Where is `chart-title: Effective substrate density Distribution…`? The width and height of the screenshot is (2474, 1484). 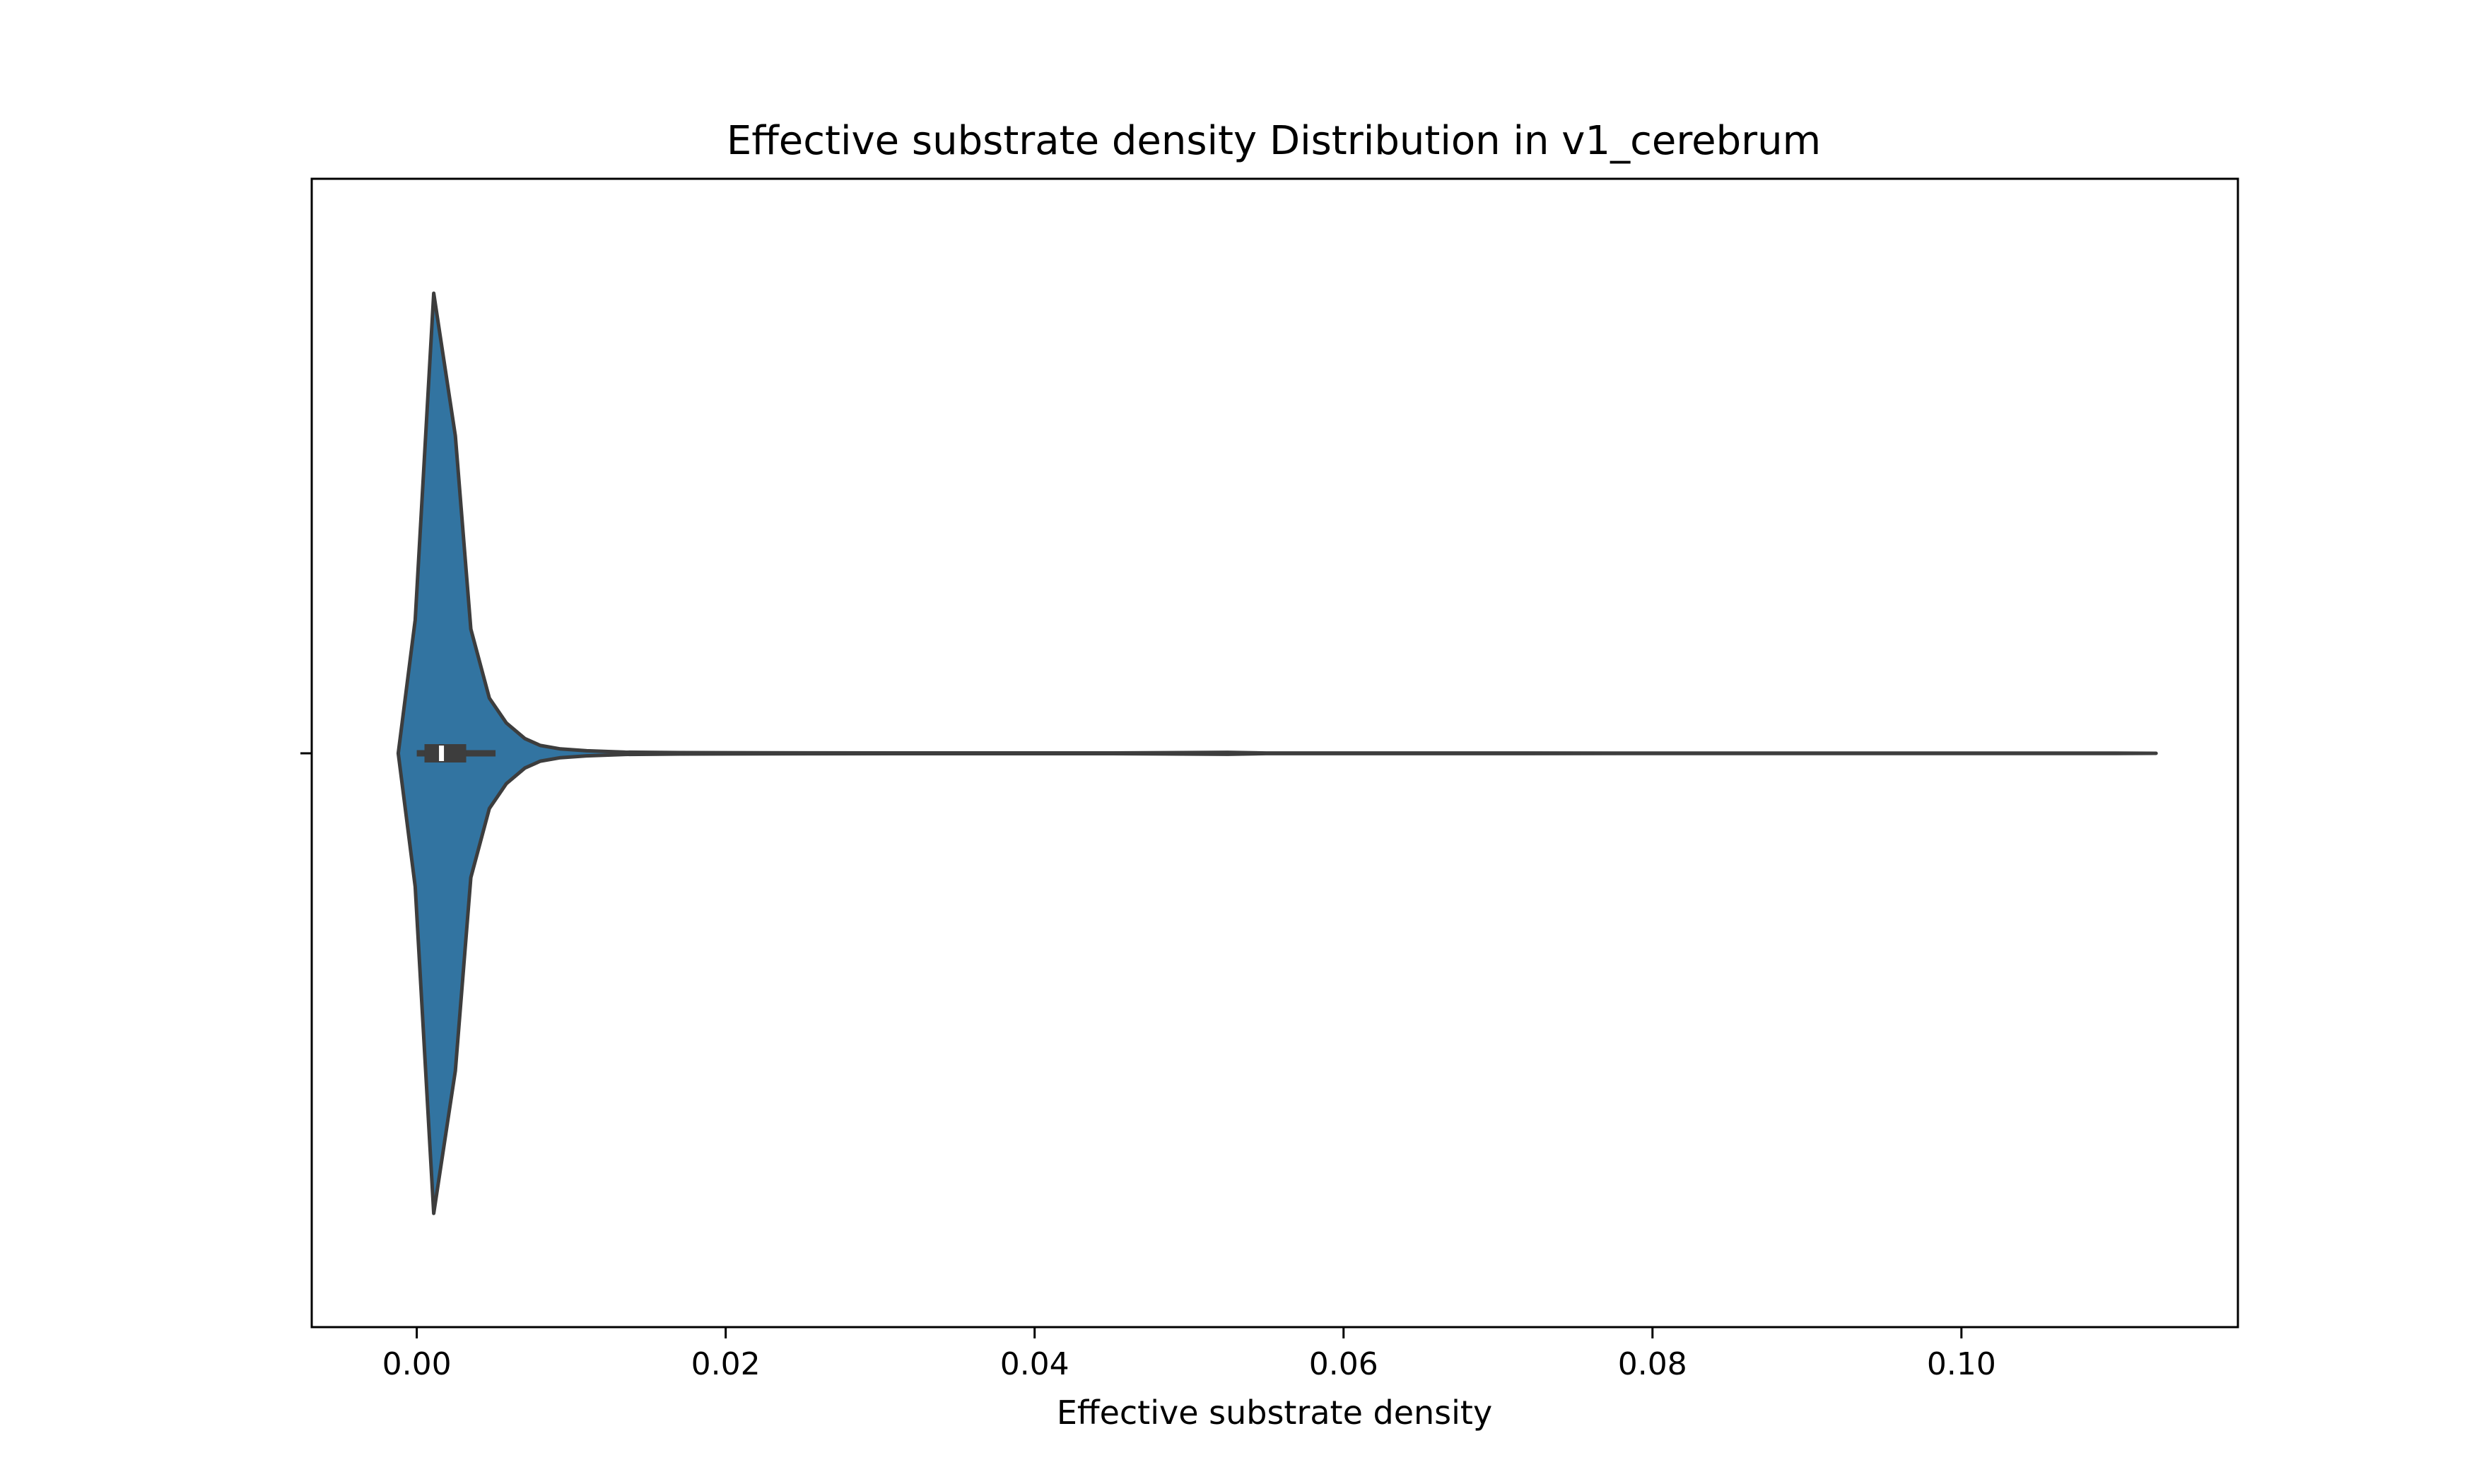
chart-title: Effective substrate density Distribution… is located at coordinates (1274, 141).